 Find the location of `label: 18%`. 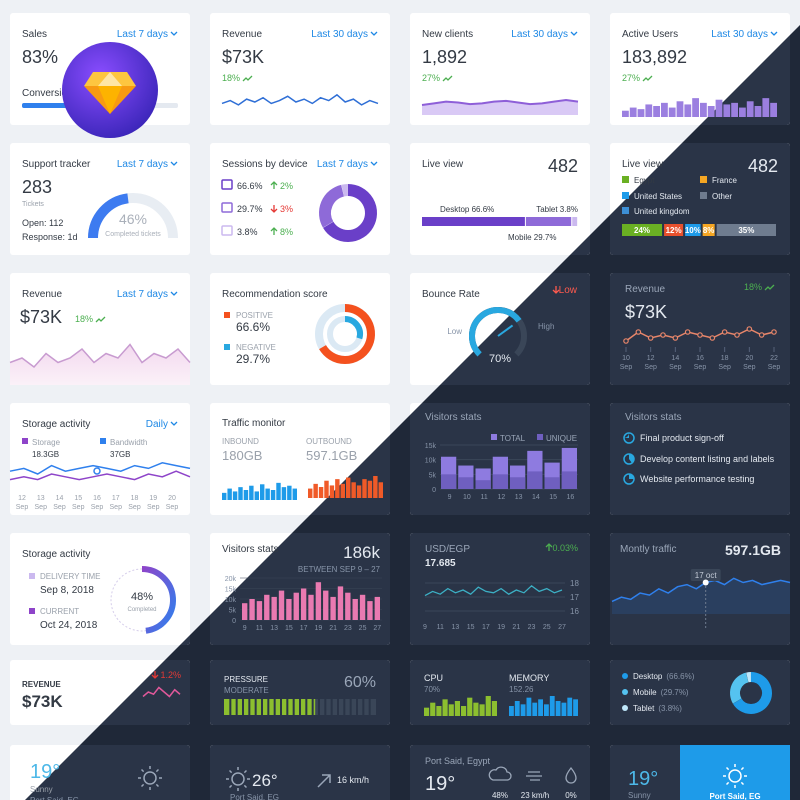

label: 18% is located at coordinates (231, 78).